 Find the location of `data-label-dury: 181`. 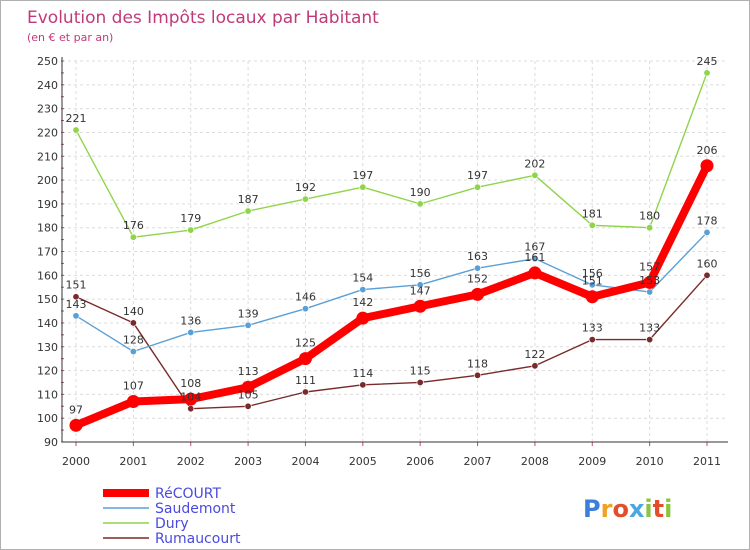

data-label-dury: 181 is located at coordinates (592, 213).